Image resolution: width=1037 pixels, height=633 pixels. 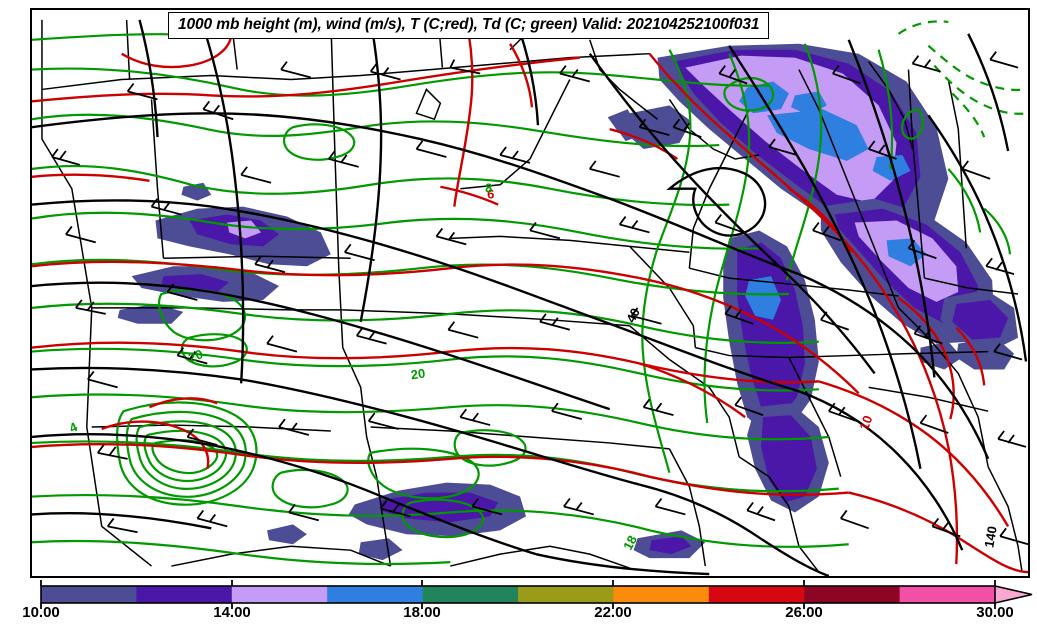 What do you see at coordinates (990, 537) in the screenshot?
I see `contour-label: 140` at bounding box center [990, 537].